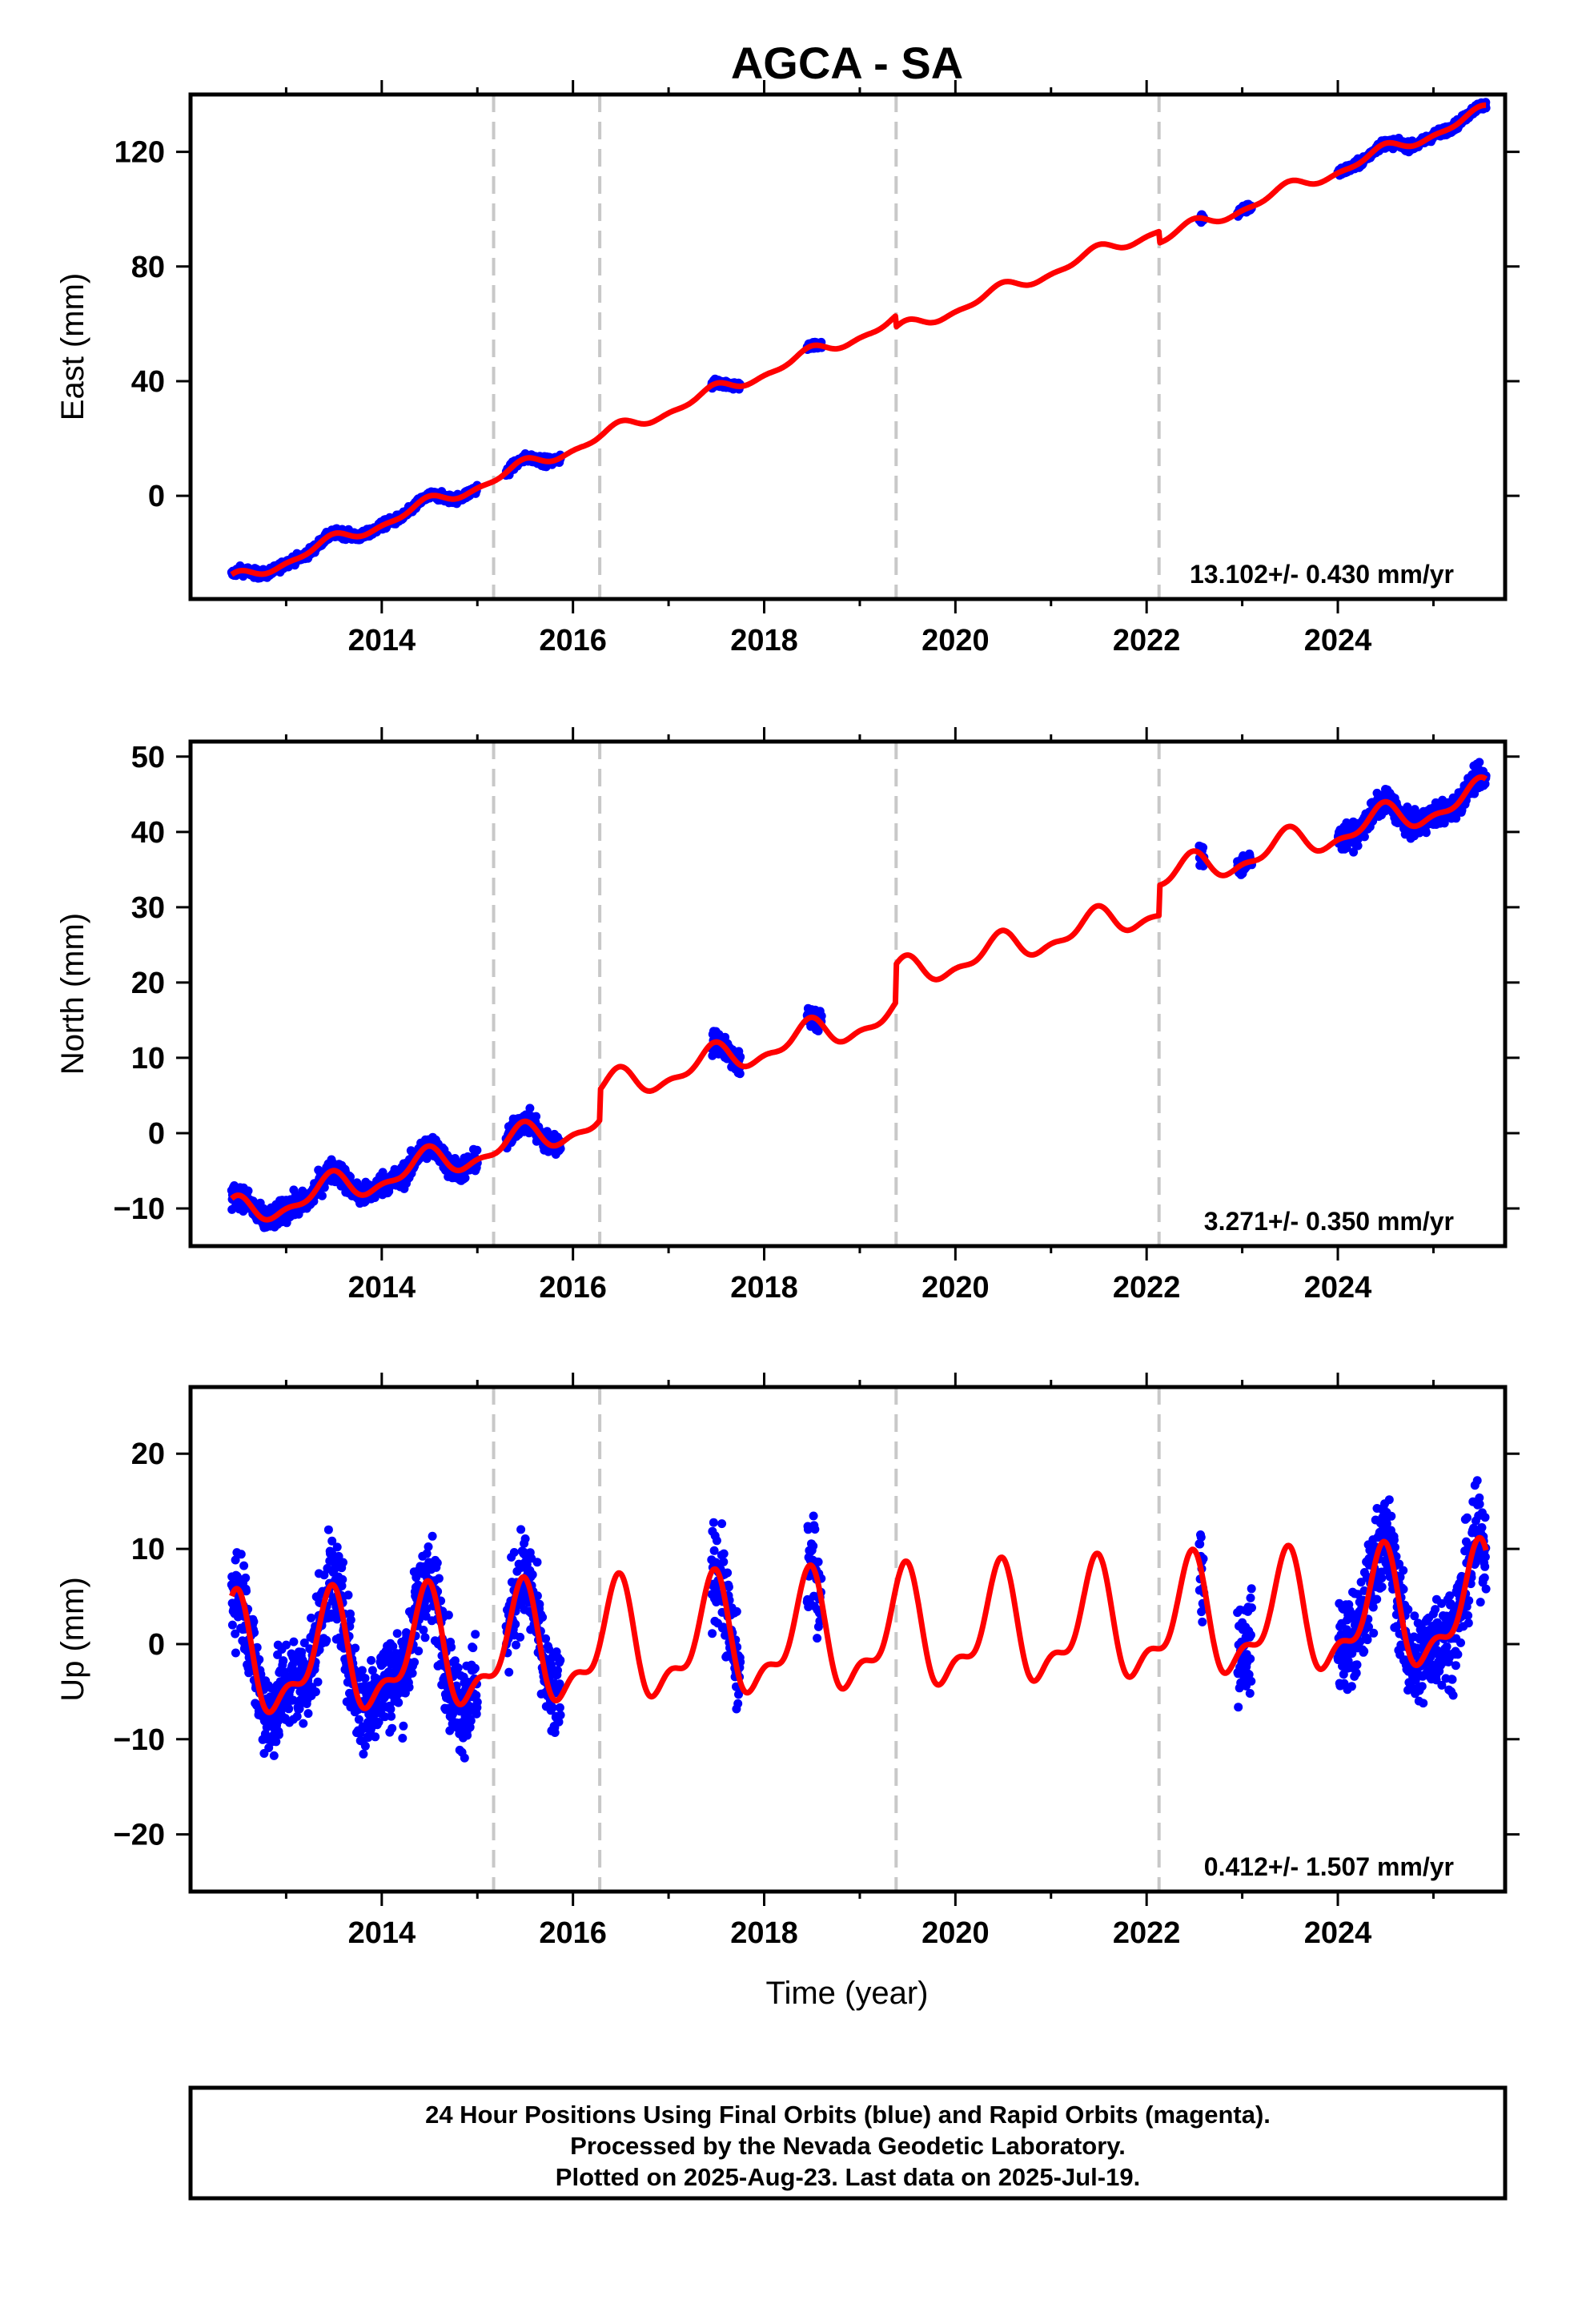  I want to click on y-tick-label: 80, so click(148, 267).